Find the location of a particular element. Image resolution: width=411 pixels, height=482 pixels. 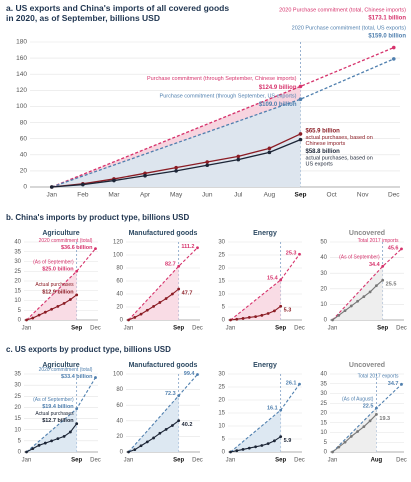

annotation: Total 2017 exports is located at coordinates (378, 377).